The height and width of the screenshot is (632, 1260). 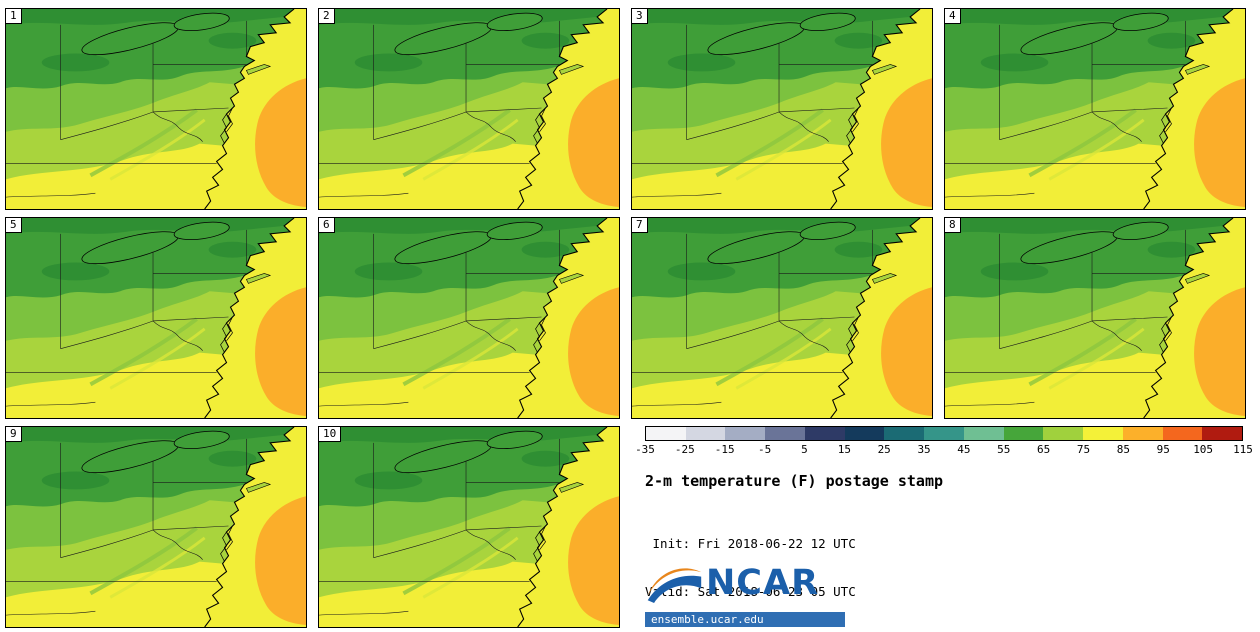 I want to click on colorbar-tick: 75, so click(x=1083, y=449).